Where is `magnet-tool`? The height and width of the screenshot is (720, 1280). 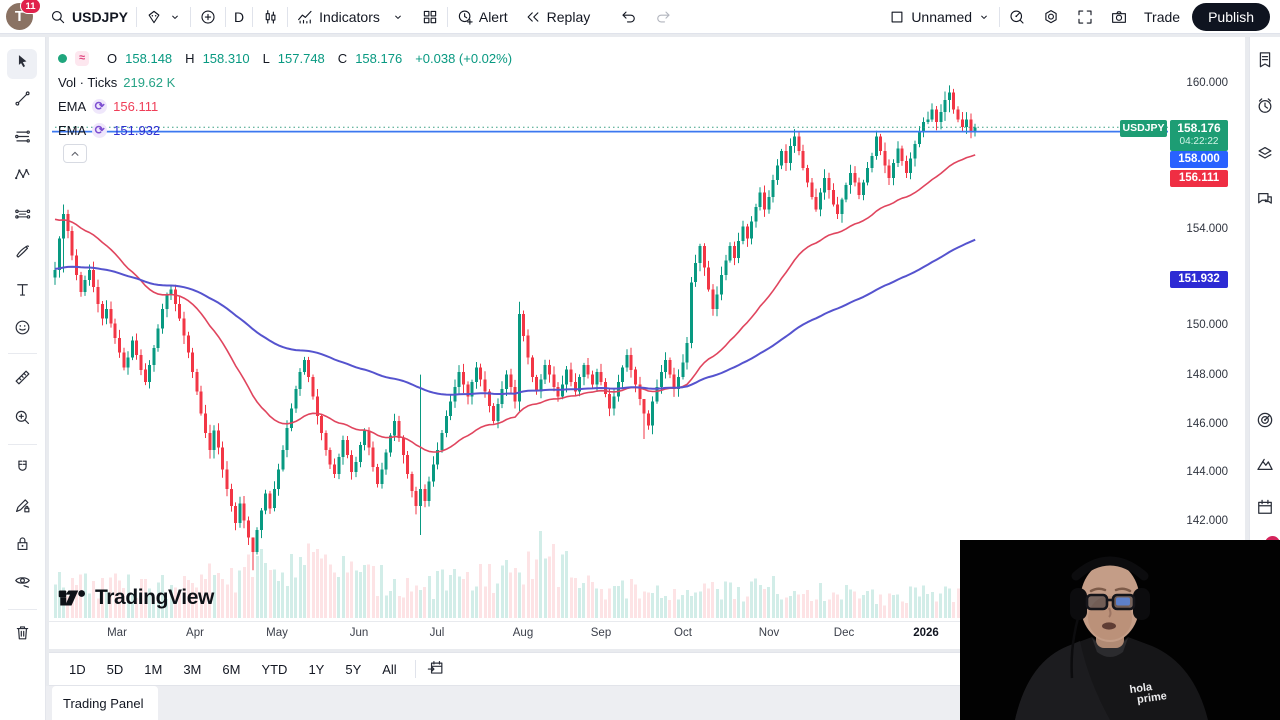
magnet-tool is located at coordinates (22, 470).